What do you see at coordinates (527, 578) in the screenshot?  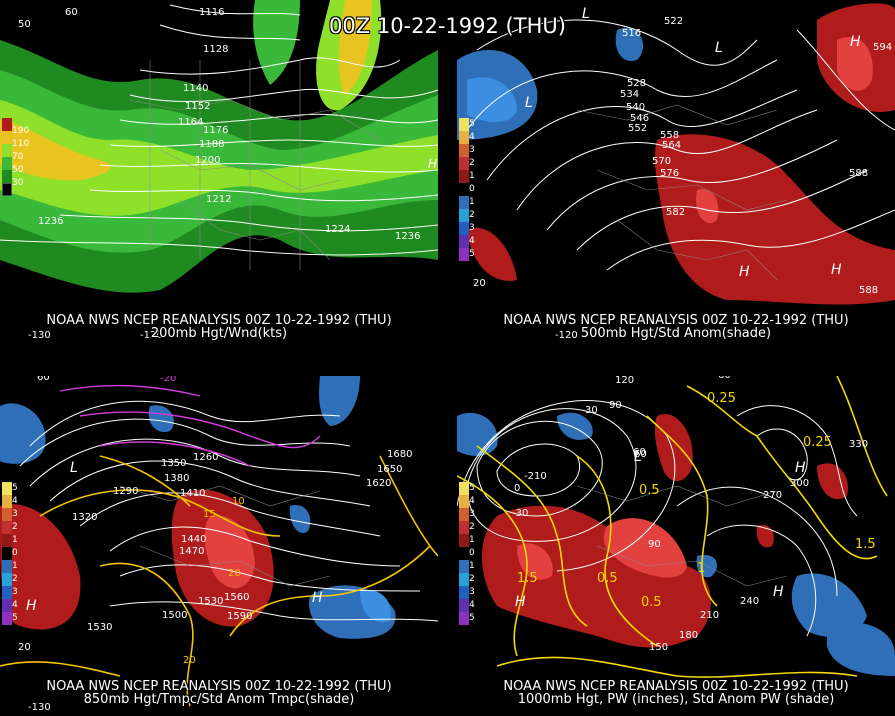 I see `pw-label: 1.5` at bounding box center [527, 578].